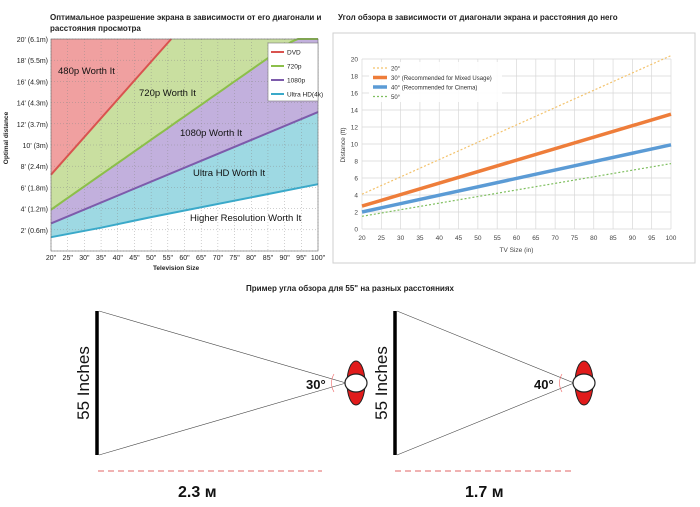  I want to click on x-tick-label: 40", so click(118, 258).